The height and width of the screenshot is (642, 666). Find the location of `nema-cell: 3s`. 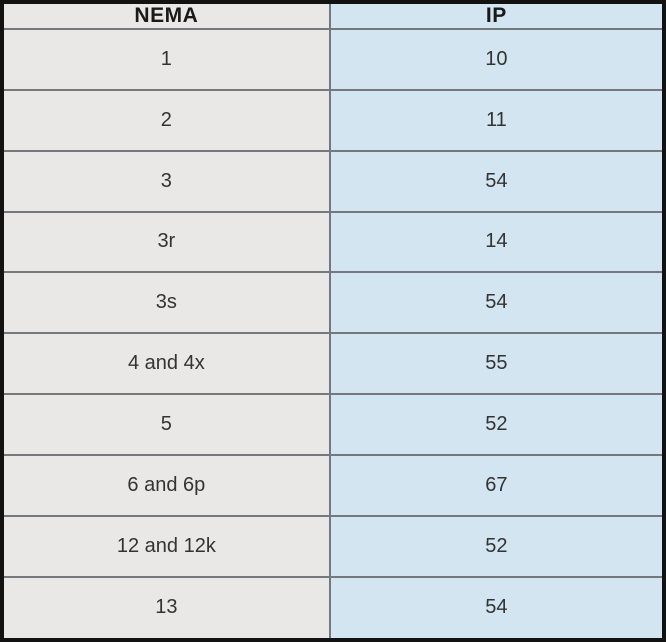

nema-cell: 3s is located at coordinates (166, 303).